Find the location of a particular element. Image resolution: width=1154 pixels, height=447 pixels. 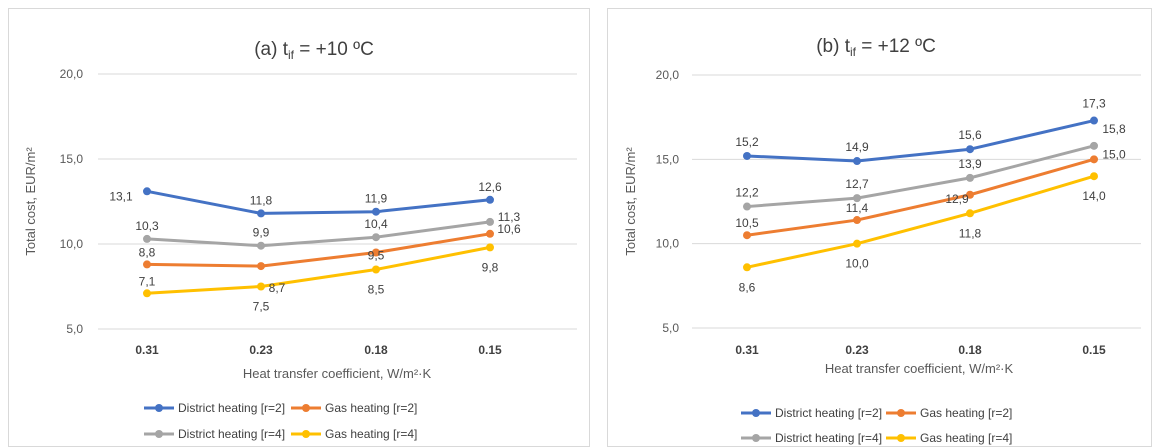

data-label: 15,8 is located at coordinates (1114, 129).